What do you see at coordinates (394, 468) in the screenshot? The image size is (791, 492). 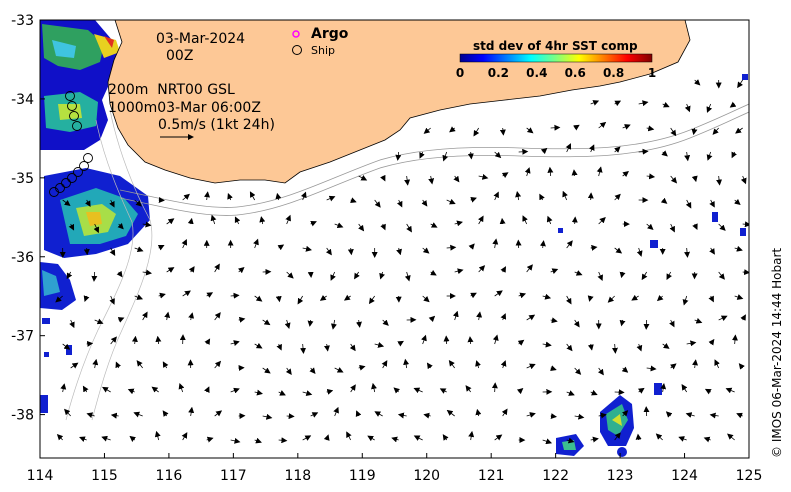 I see `x-axis: 114 115 116 117 118 119 120 121 122 123 124 125` at bounding box center [394, 468].